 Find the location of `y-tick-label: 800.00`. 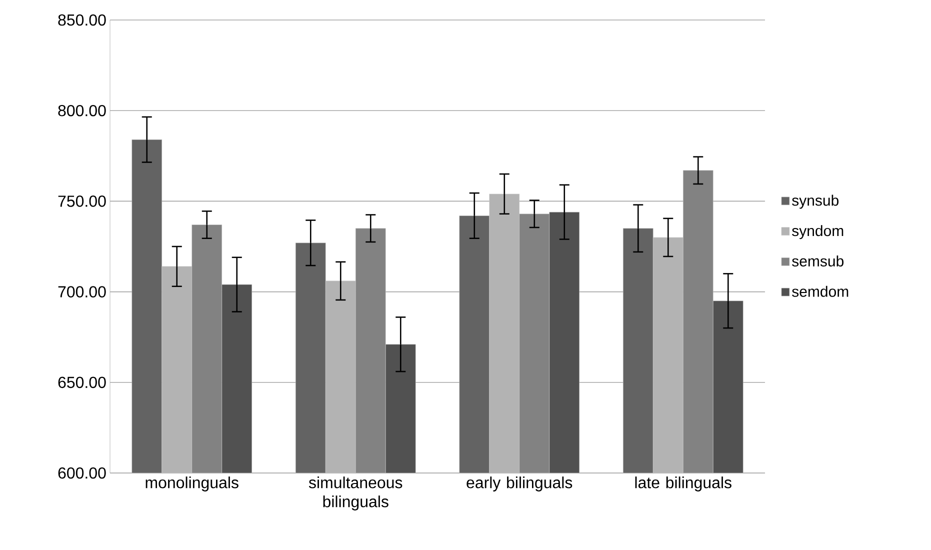

y-tick-label: 800.00 is located at coordinates (82, 110).